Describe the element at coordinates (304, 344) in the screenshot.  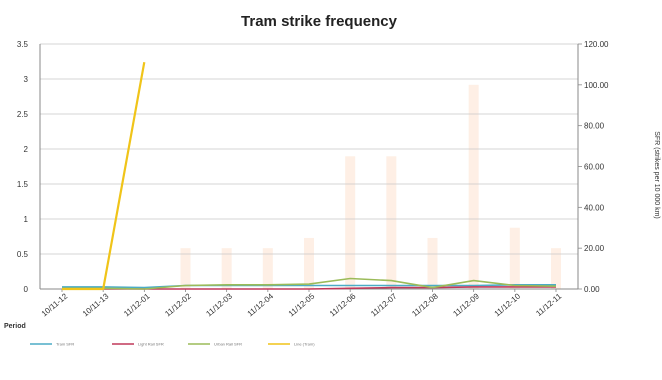
I see `legend-label: Line (Tram)` at that location.